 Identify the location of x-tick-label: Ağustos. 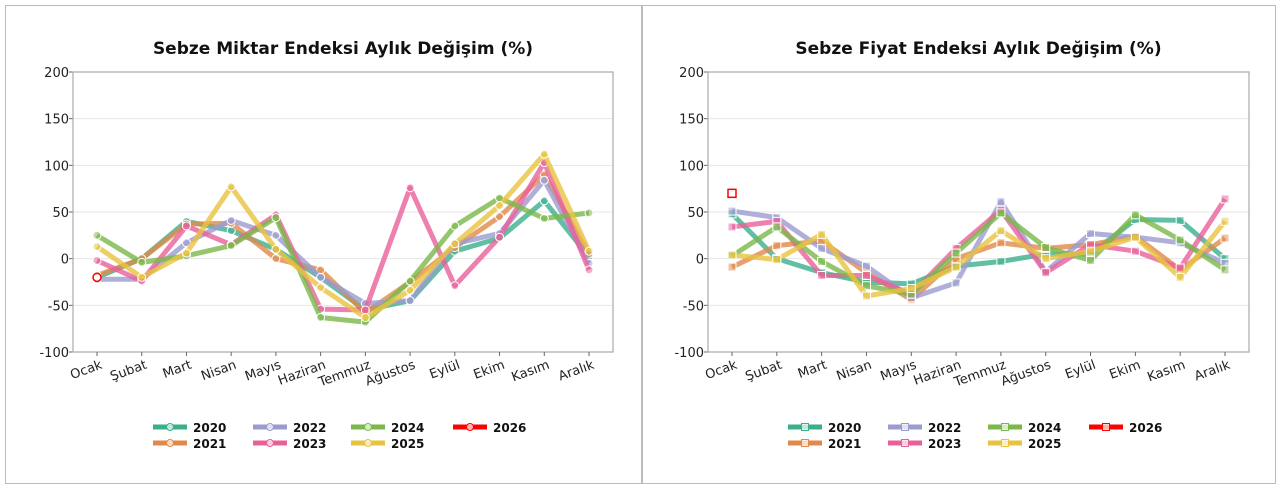
(390, 374).